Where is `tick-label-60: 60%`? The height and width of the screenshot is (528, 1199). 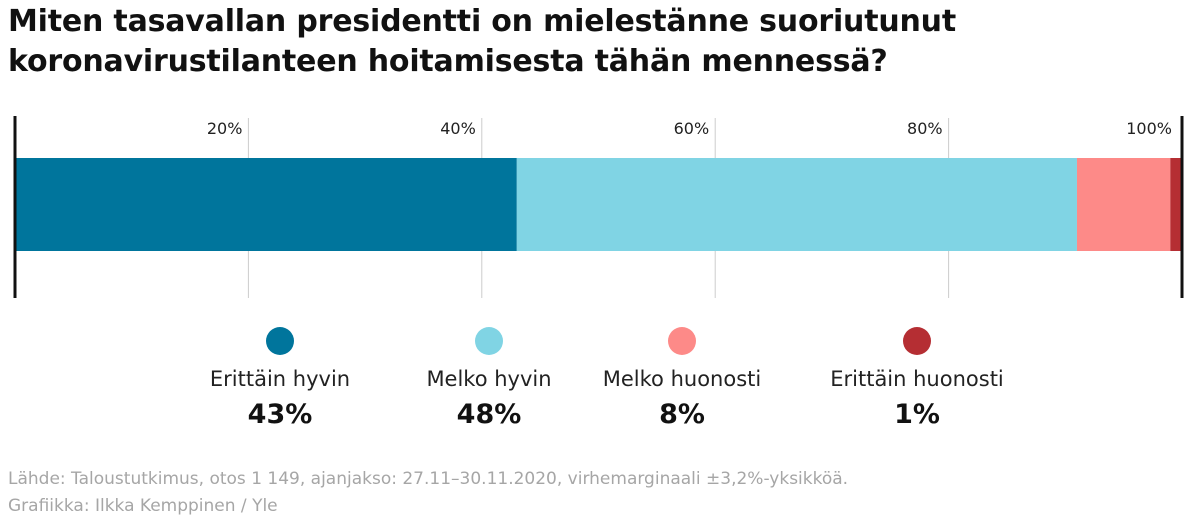
tick-label-60: 60% is located at coordinates (692, 128).